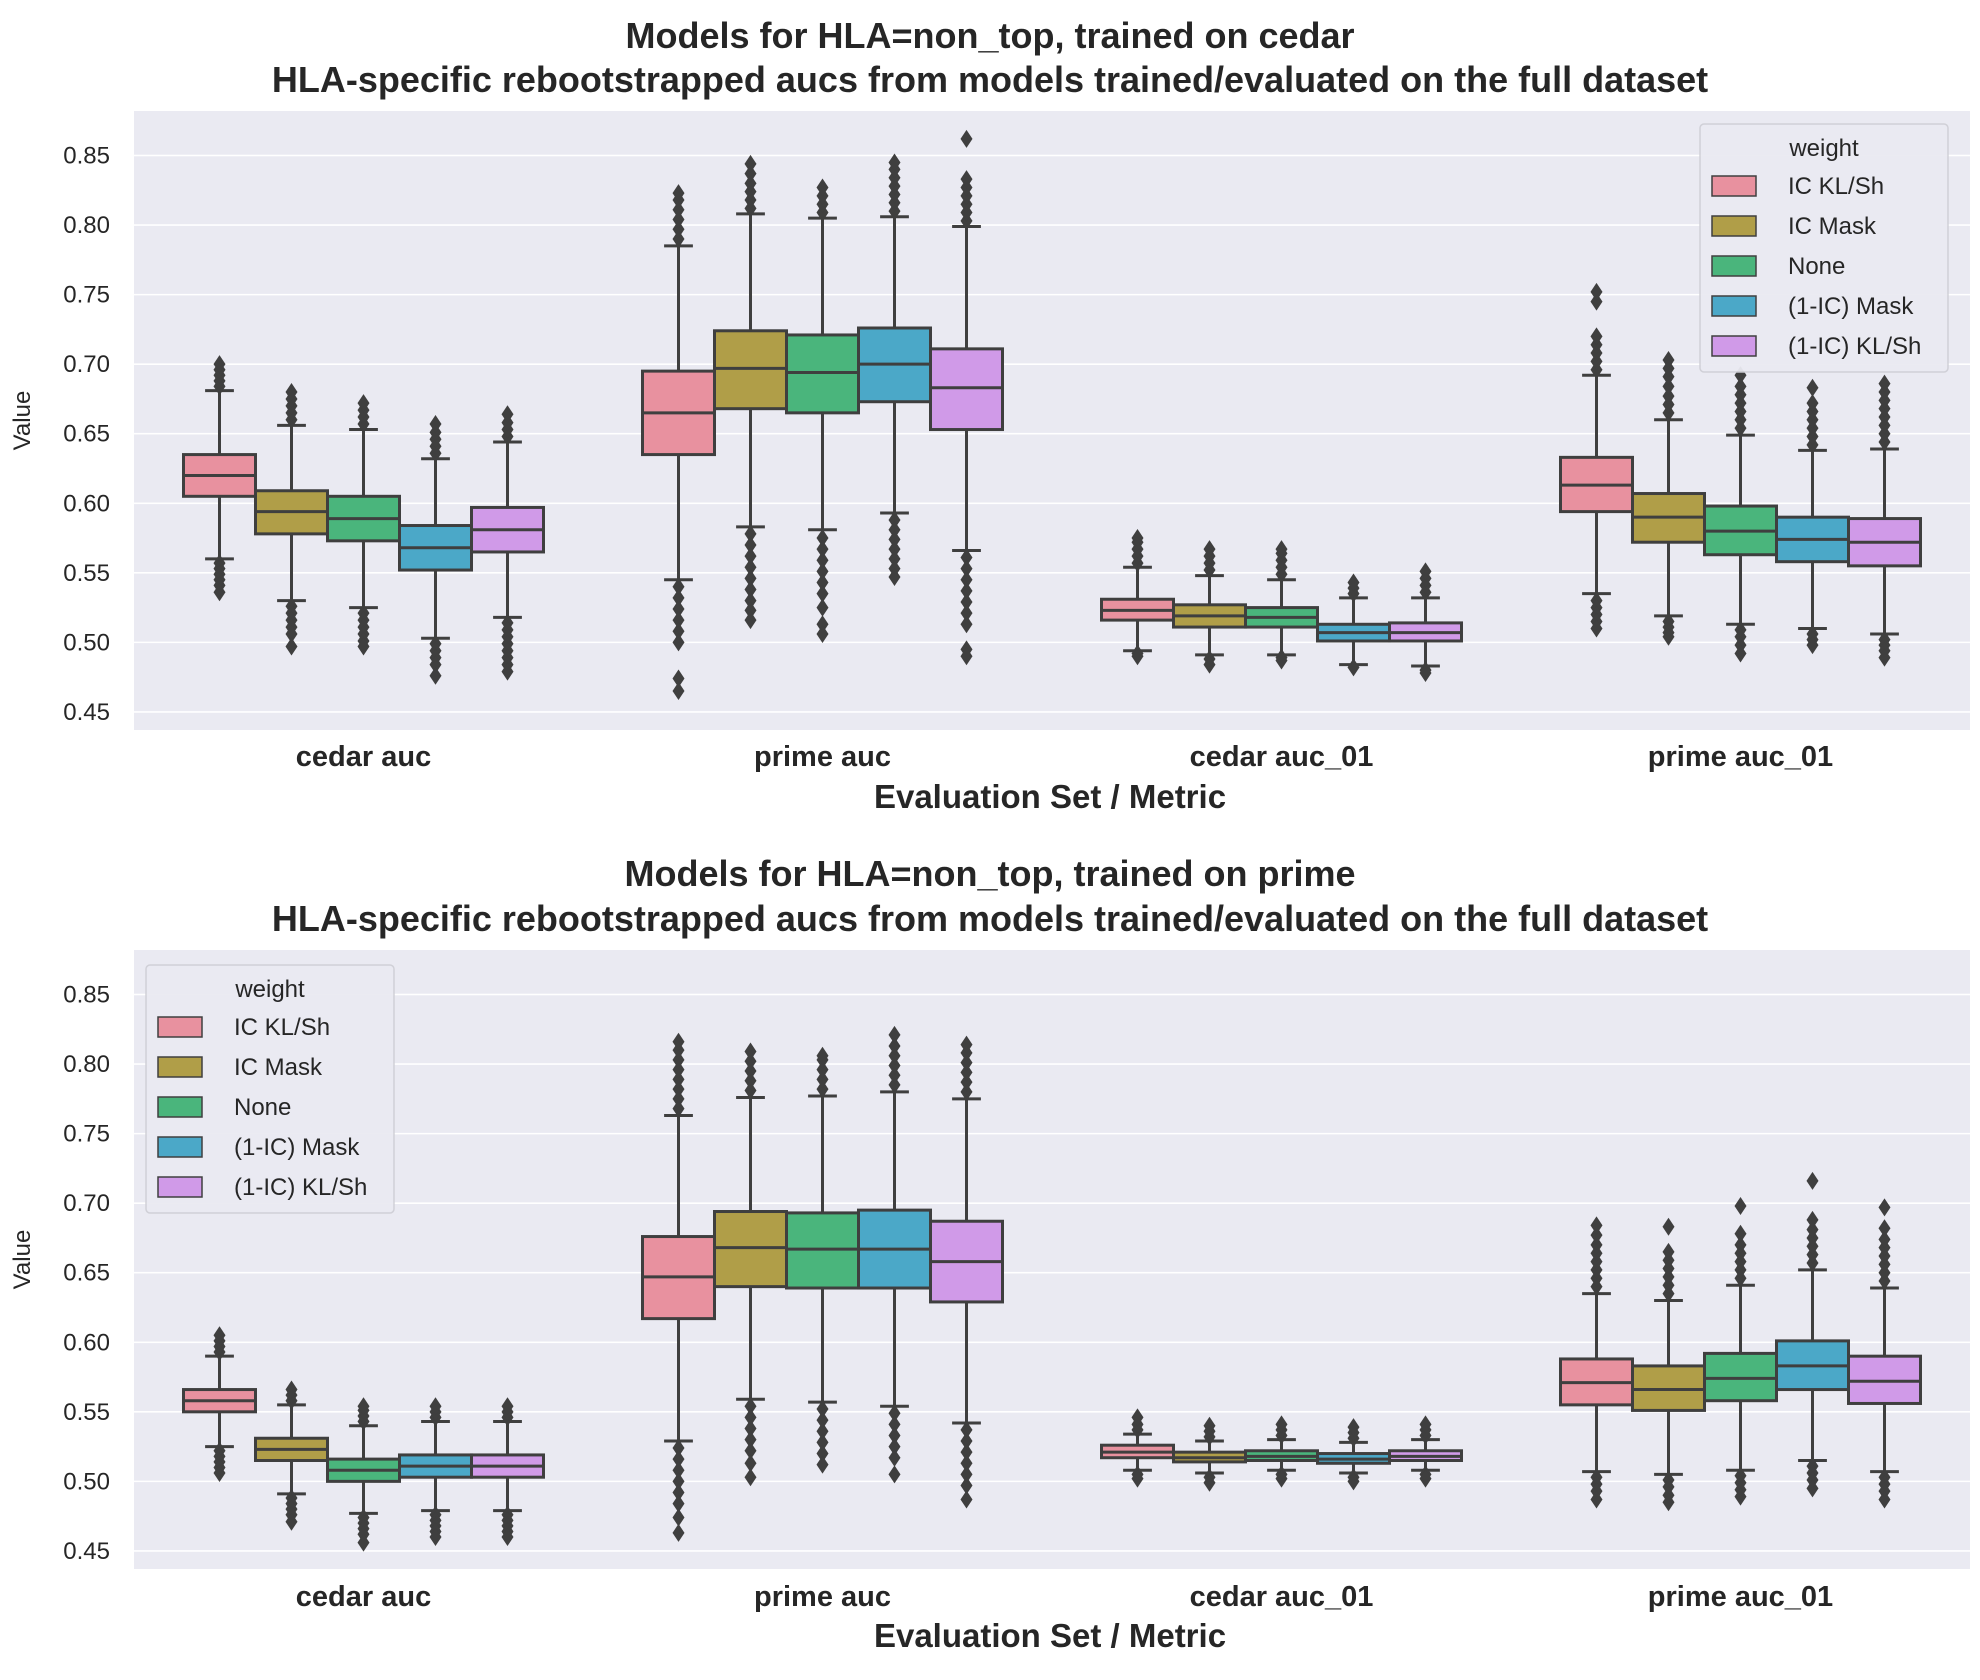 The width and height of the screenshot is (1980, 1680). Describe the element at coordinates (278, 1067) in the screenshot. I see `legend-label-ic-mask: IC Mask` at that location.